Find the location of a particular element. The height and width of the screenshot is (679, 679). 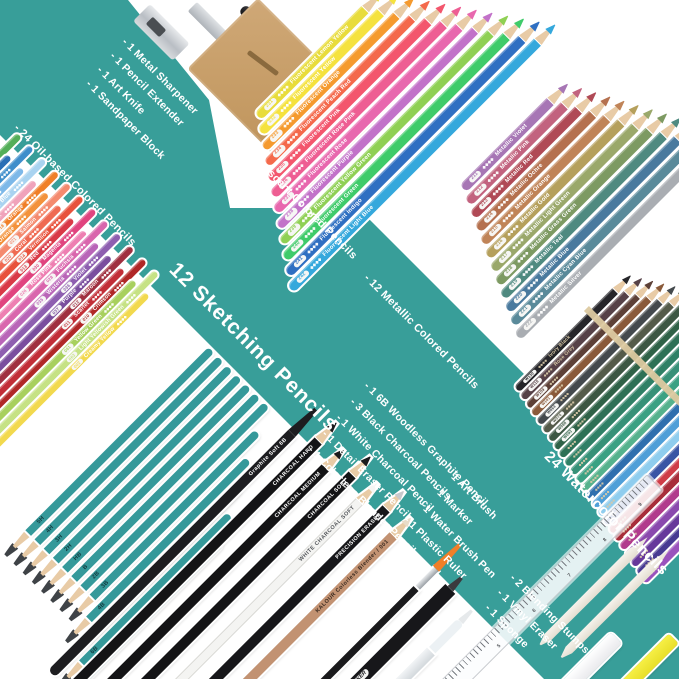

code-badge: 242 is located at coordinates (303, 277).